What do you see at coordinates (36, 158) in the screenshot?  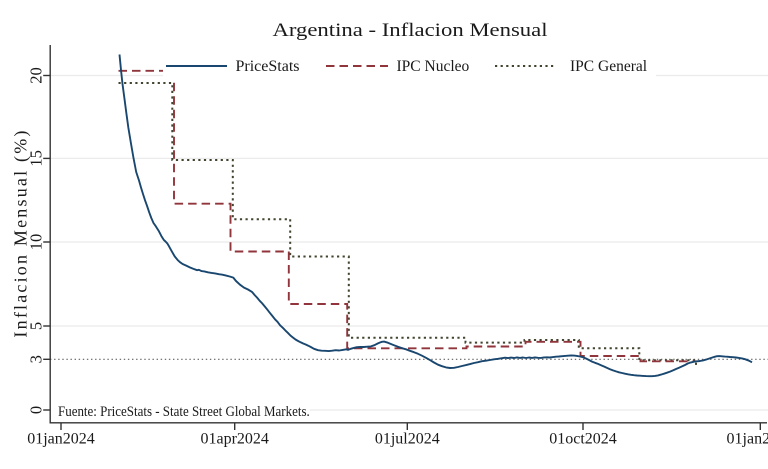 I see `svg-text: 15` at bounding box center [36, 158].